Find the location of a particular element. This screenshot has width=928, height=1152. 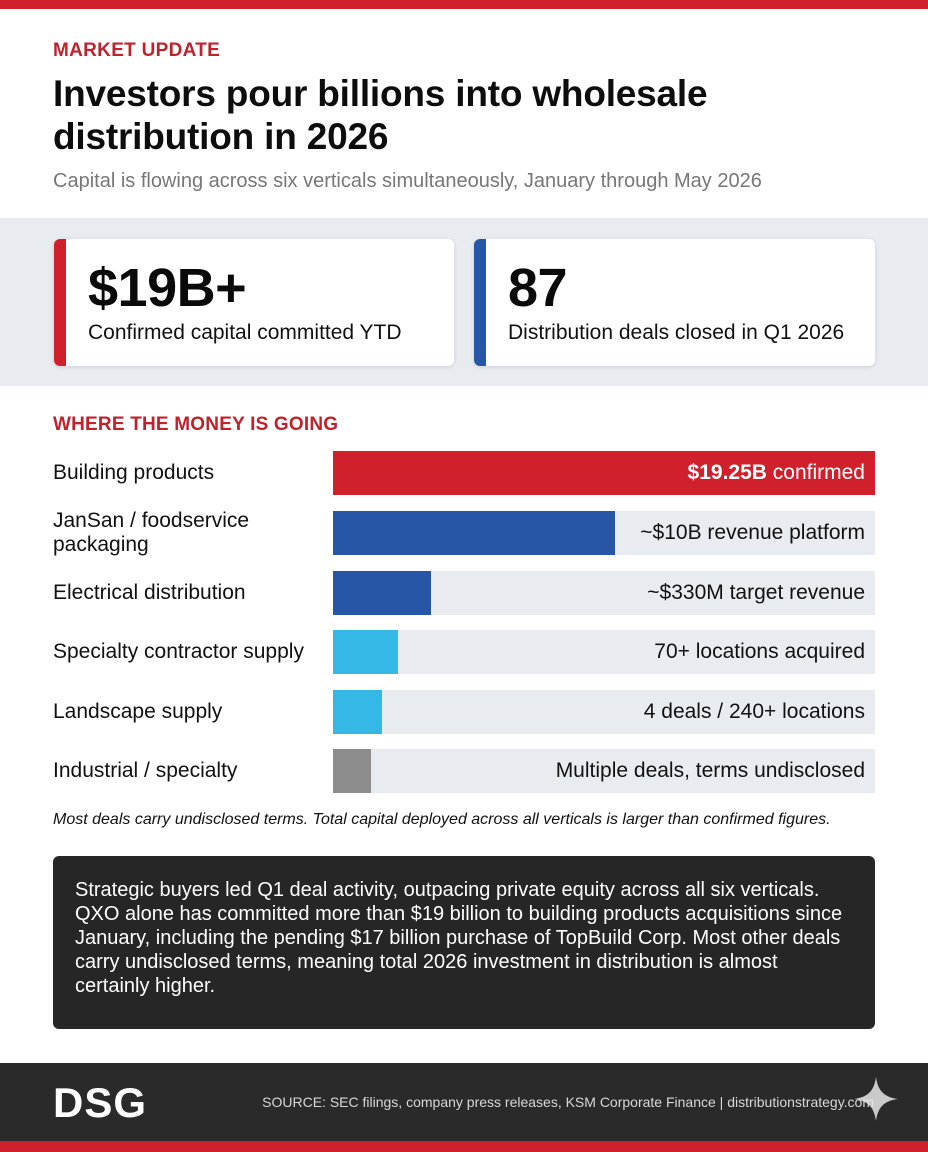

bar-value-text: ~$10B revenue platform is located at coordinates (752, 532).